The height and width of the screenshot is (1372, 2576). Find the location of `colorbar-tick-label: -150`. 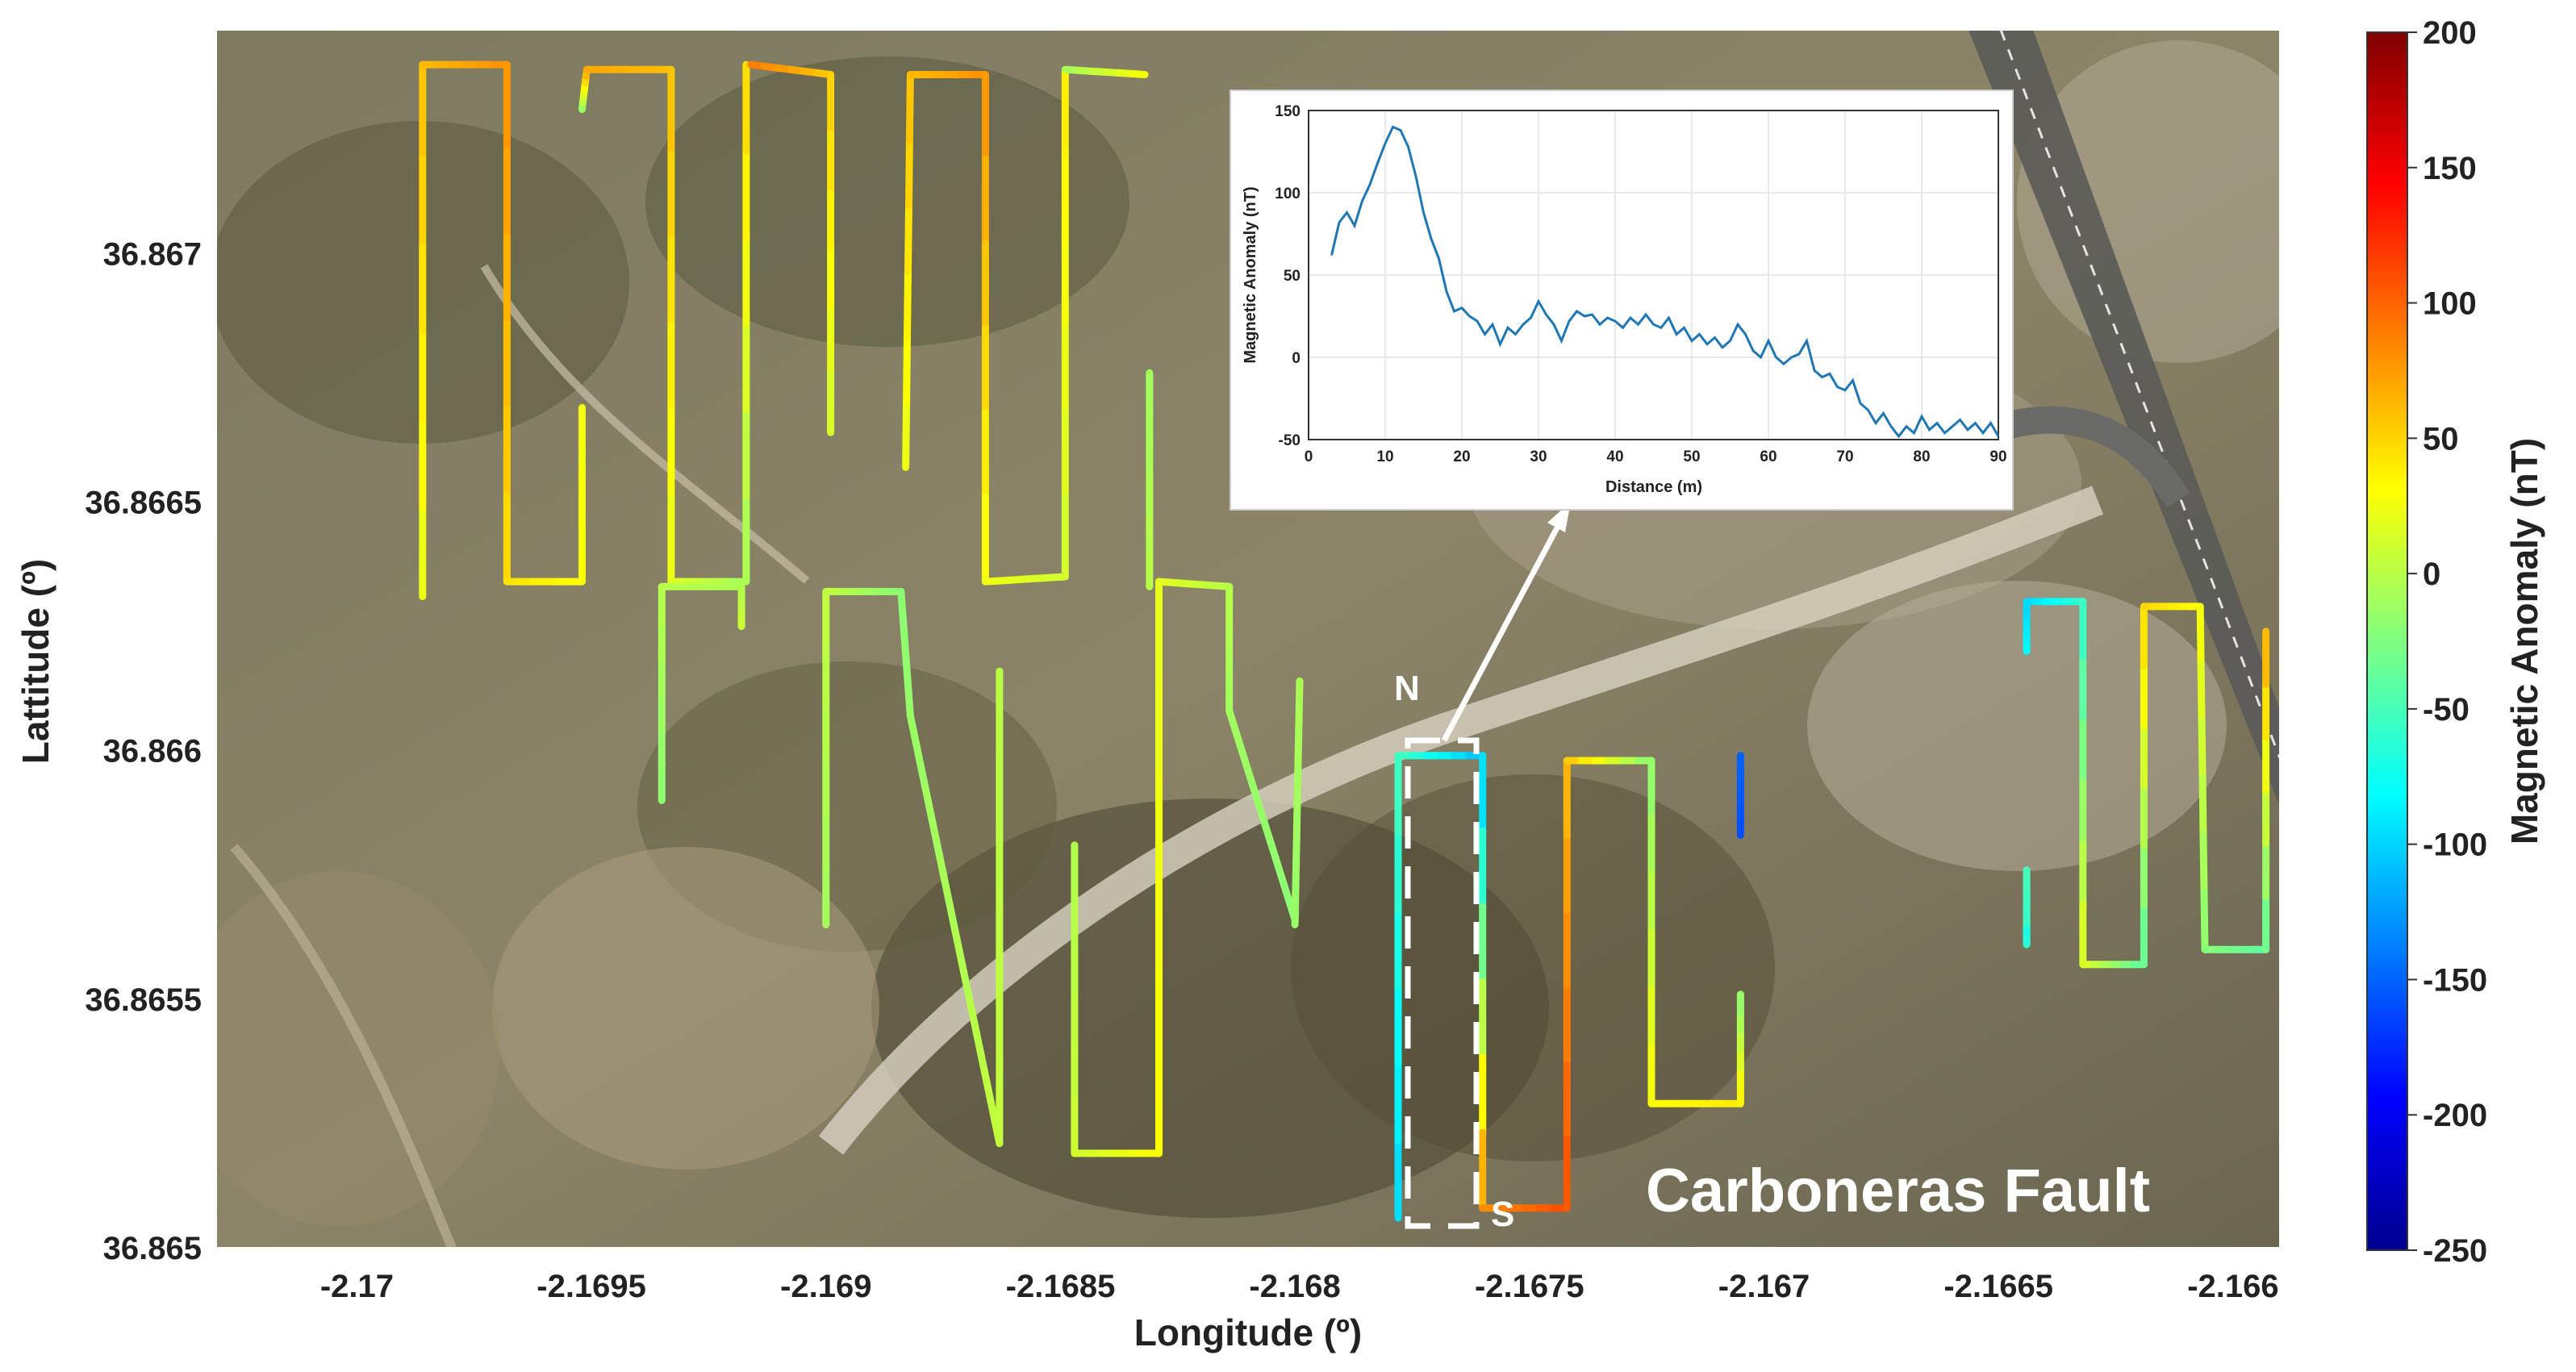

colorbar-tick-label: -150 is located at coordinates (2455, 980).